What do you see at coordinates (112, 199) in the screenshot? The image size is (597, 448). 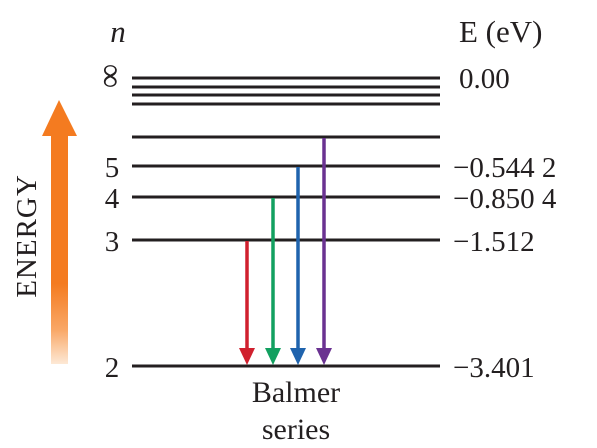 I see `n-label-4: 4` at bounding box center [112, 199].